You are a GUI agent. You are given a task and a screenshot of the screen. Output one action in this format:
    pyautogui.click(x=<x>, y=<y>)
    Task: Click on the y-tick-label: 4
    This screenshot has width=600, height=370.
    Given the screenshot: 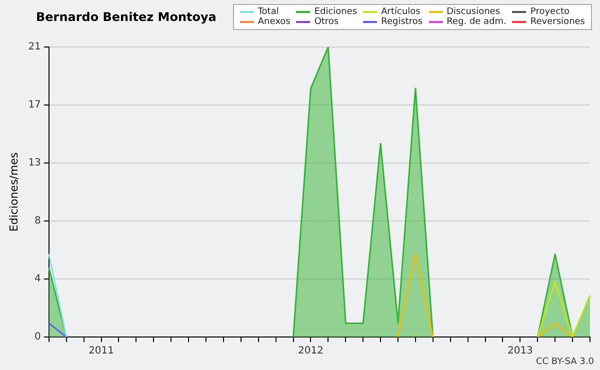 What is the action you would take?
    pyautogui.click(x=37, y=279)
    